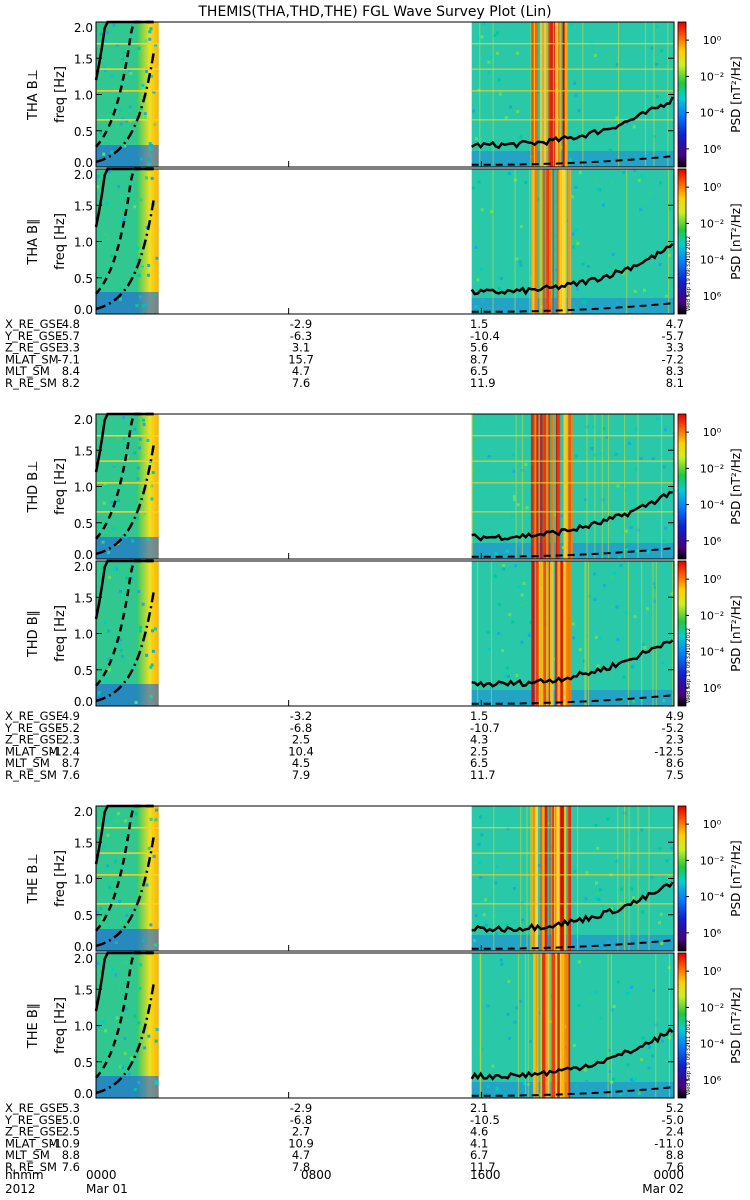  Describe the element at coordinates (107, 1189) in the screenshot. I see `date-start: Mar 01` at that location.